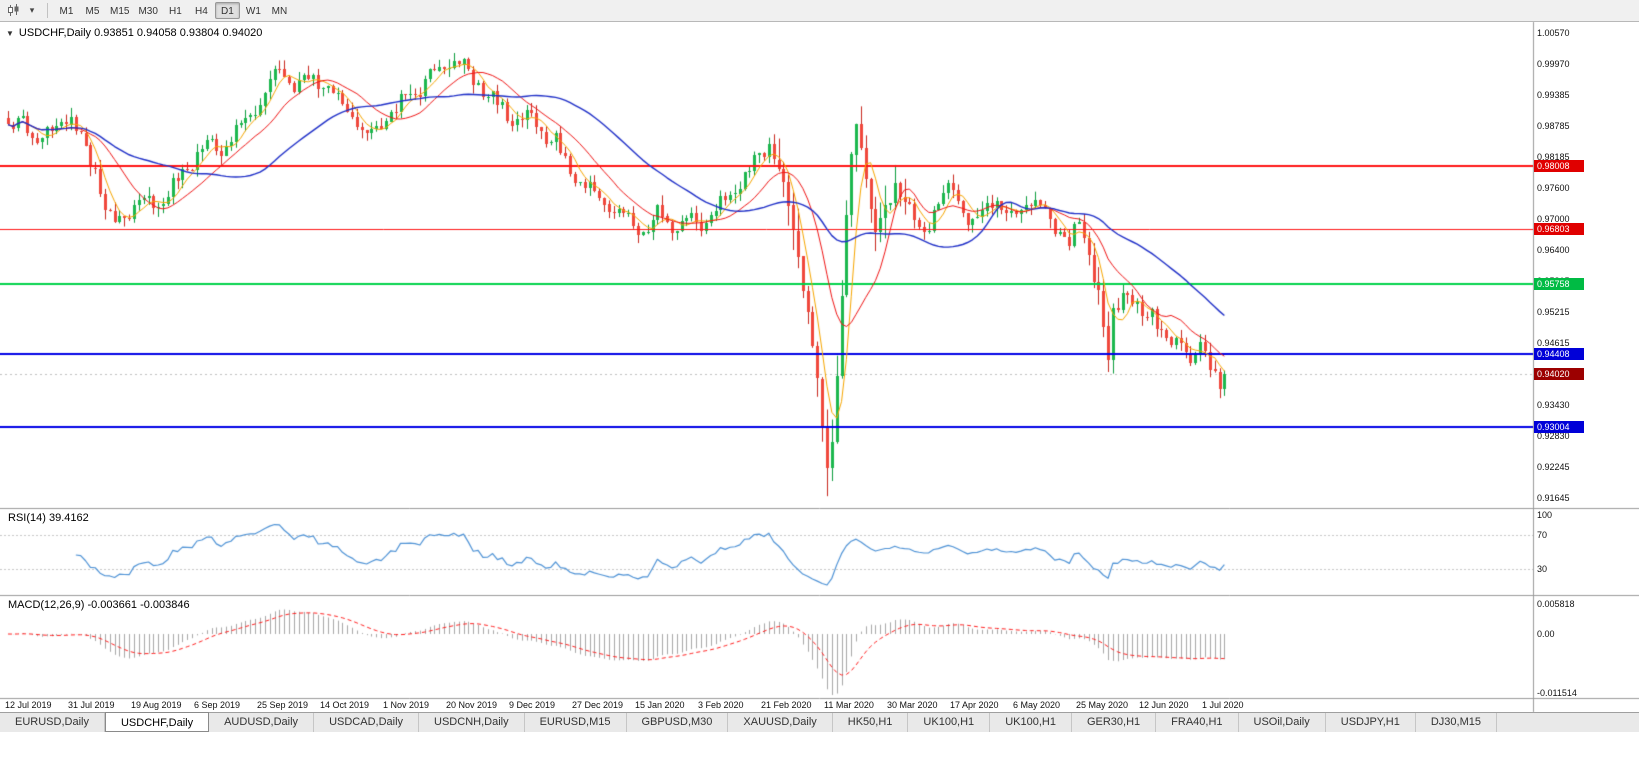  Describe the element at coordinates (1371, 722) in the screenshot. I see `chart-tab-usdjpy-h1: USDJPY,H1` at that location.